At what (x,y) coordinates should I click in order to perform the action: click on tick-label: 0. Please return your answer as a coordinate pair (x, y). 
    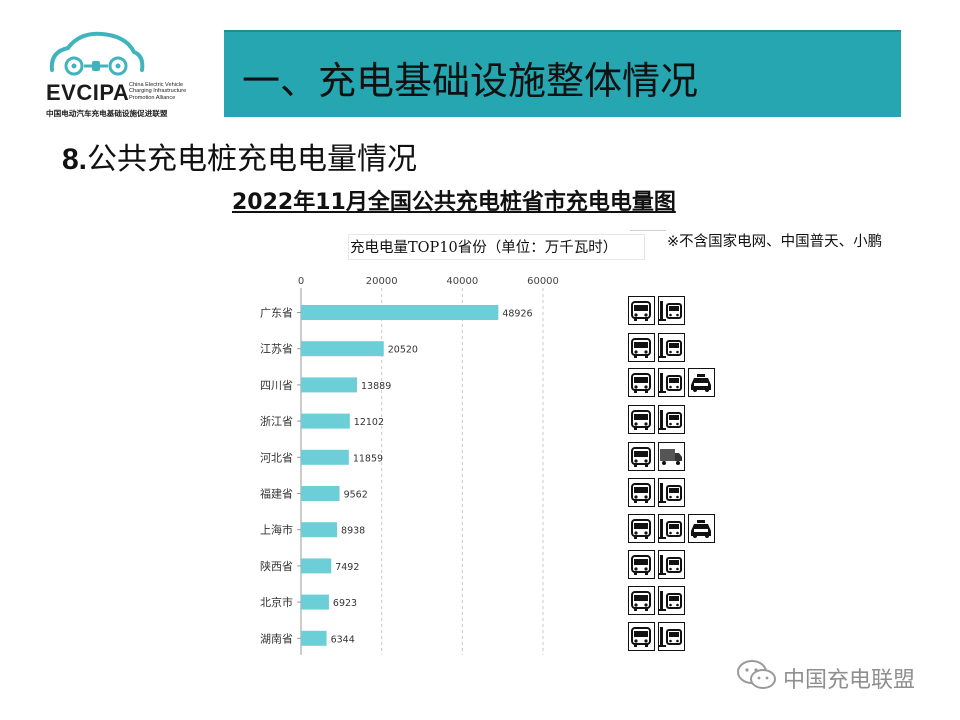
    Looking at the image, I should click on (301, 281).